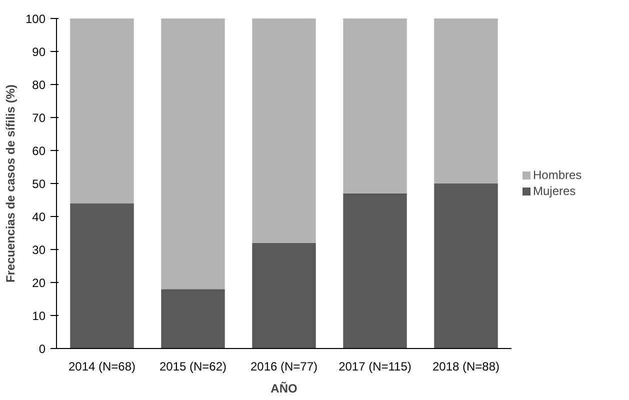 This screenshot has height=400, width=629. Describe the element at coordinates (466, 367) in the screenshot. I see `x-tick-label: 2018 (N=88)` at that location.